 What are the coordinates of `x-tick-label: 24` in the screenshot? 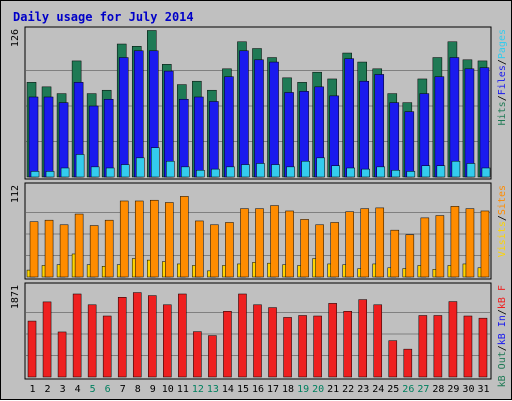 It's located at (378, 389).